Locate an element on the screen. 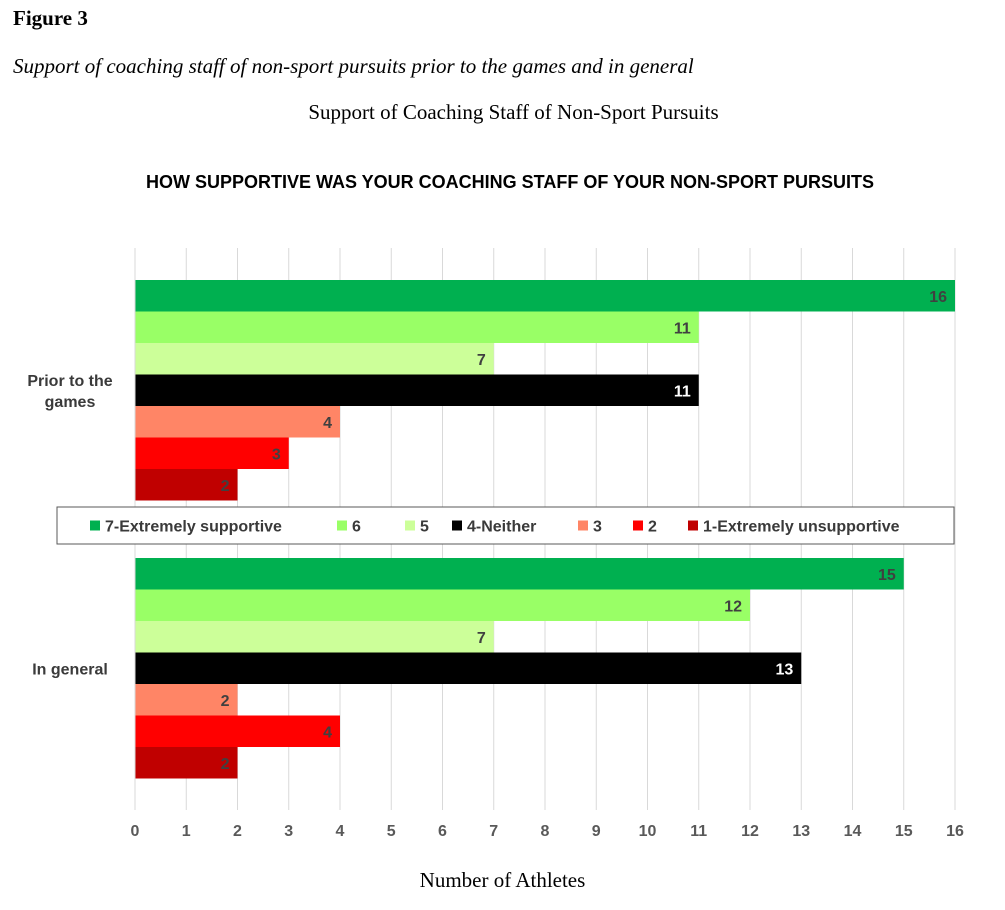  data-label: 3 is located at coordinates (276, 454).